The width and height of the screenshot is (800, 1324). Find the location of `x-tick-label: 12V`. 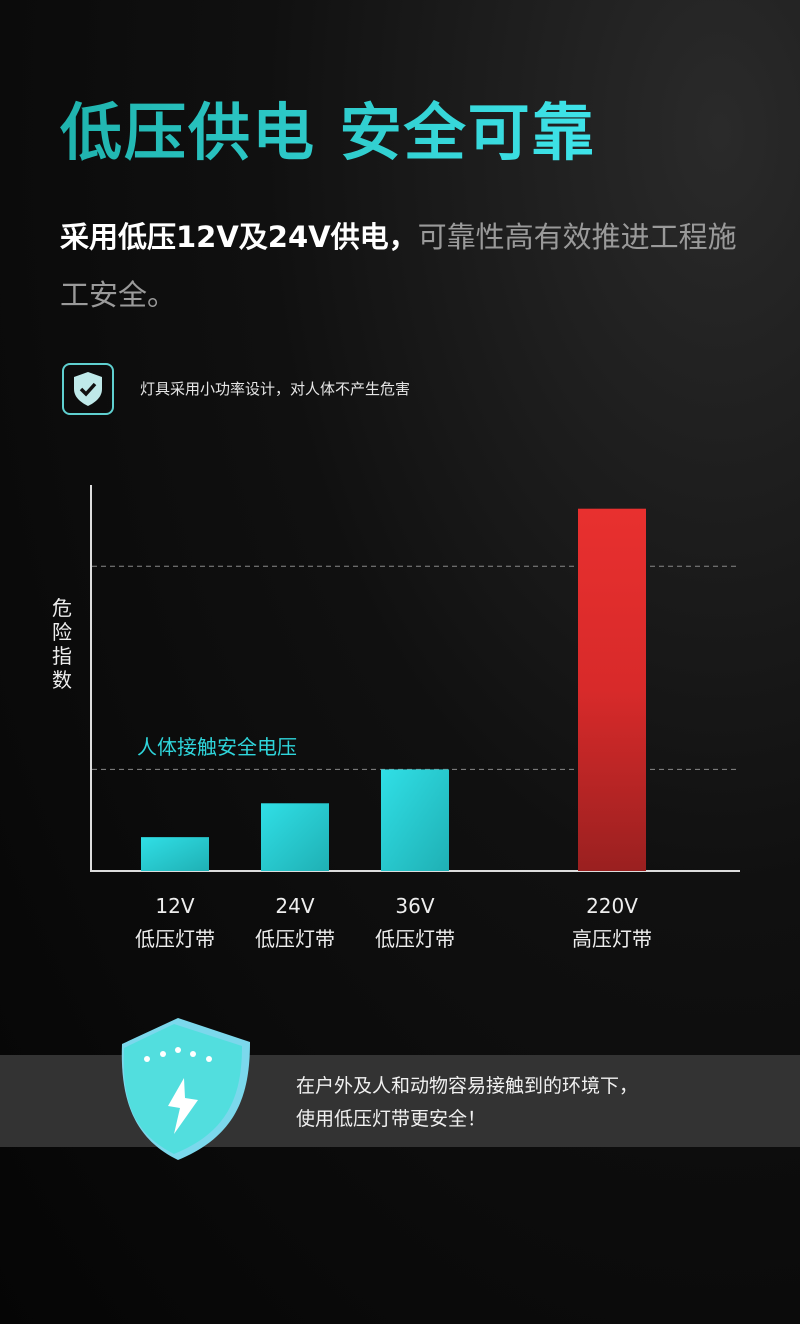

x-tick-label: 12V is located at coordinates (174, 906).